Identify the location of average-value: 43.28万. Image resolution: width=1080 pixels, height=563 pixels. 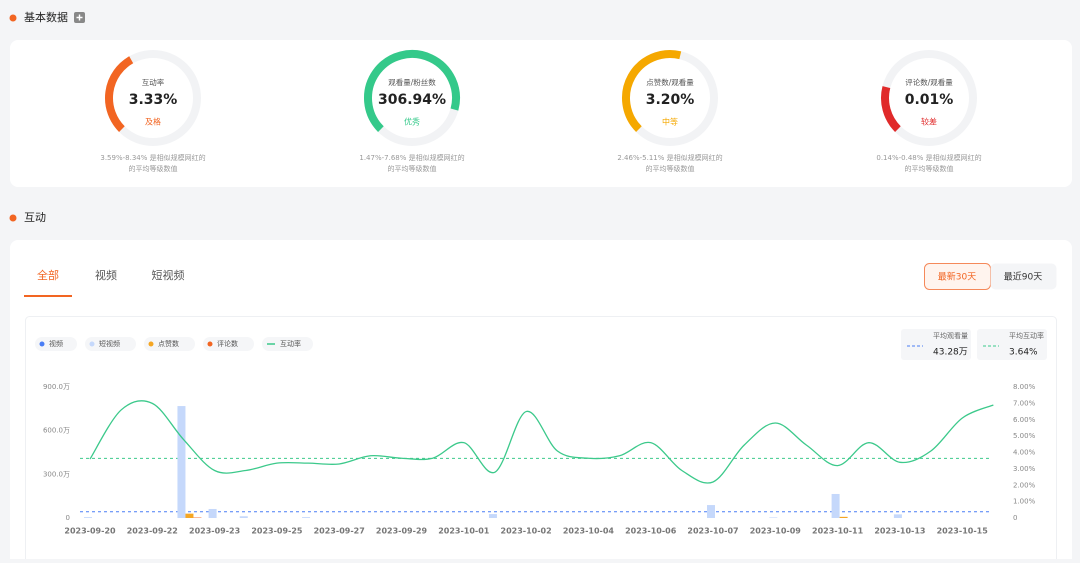
(950, 353).